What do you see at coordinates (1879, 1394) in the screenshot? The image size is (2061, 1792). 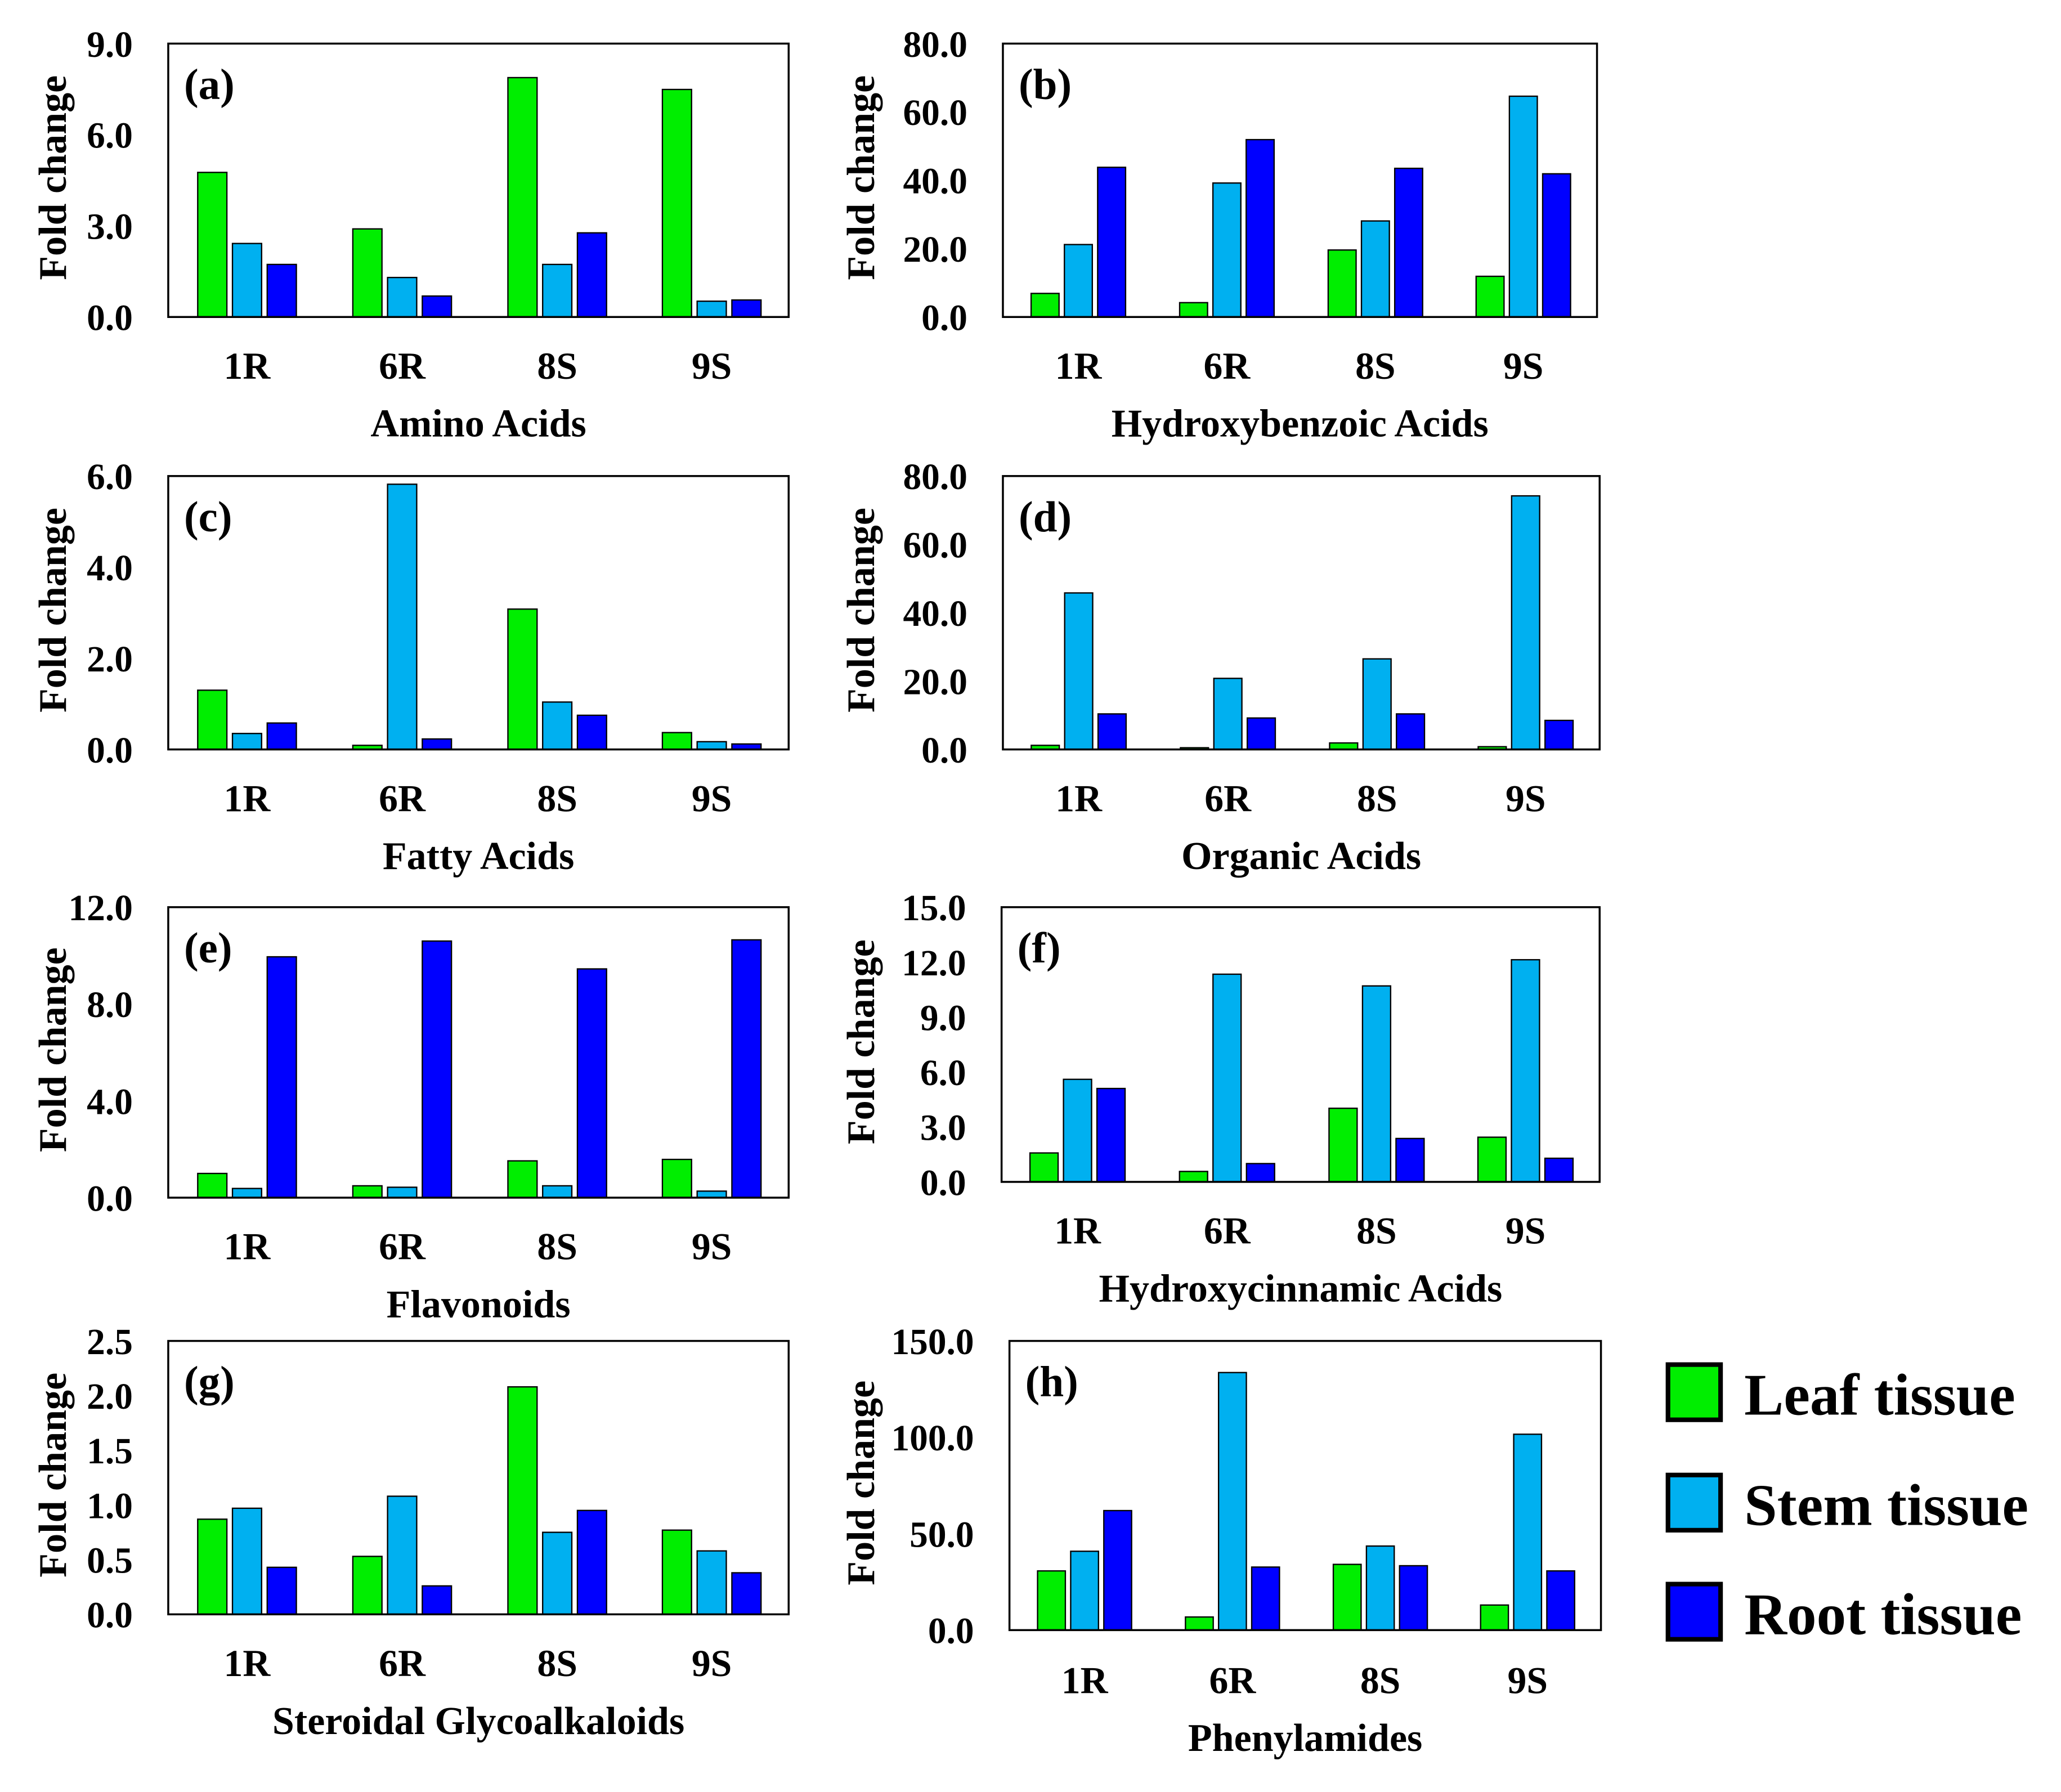 I see `legend-label: Leaf tissue` at bounding box center [1879, 1394].